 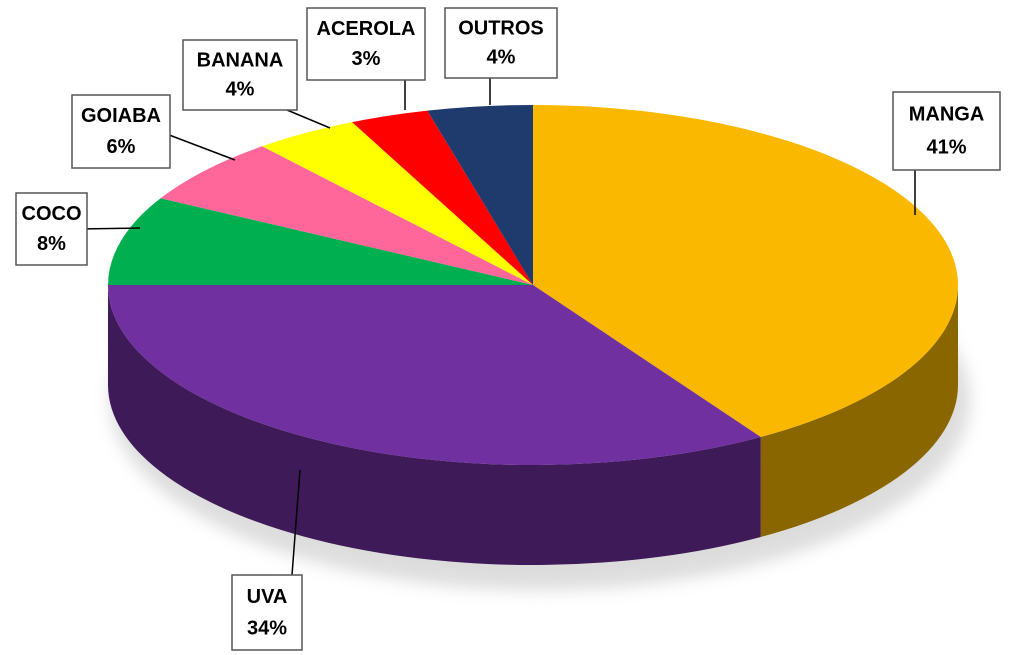 What do you see at coordinates (240, 60) in the screenshot?
I see `slice-category: BANANA` at bounding box center [240, 60].